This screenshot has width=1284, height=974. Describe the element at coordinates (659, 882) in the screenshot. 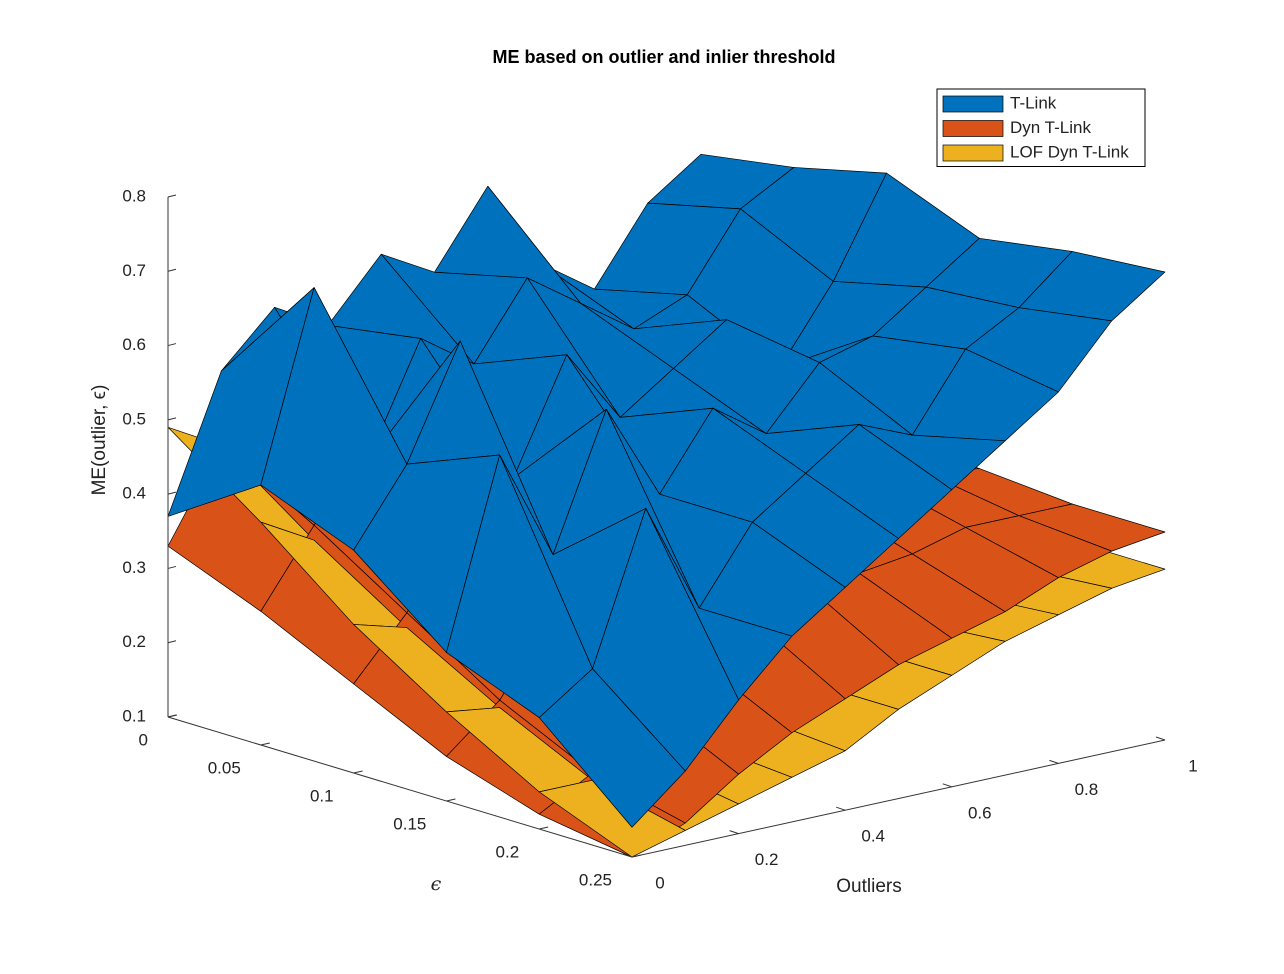

I see `x-tick-label: 0` at that location.